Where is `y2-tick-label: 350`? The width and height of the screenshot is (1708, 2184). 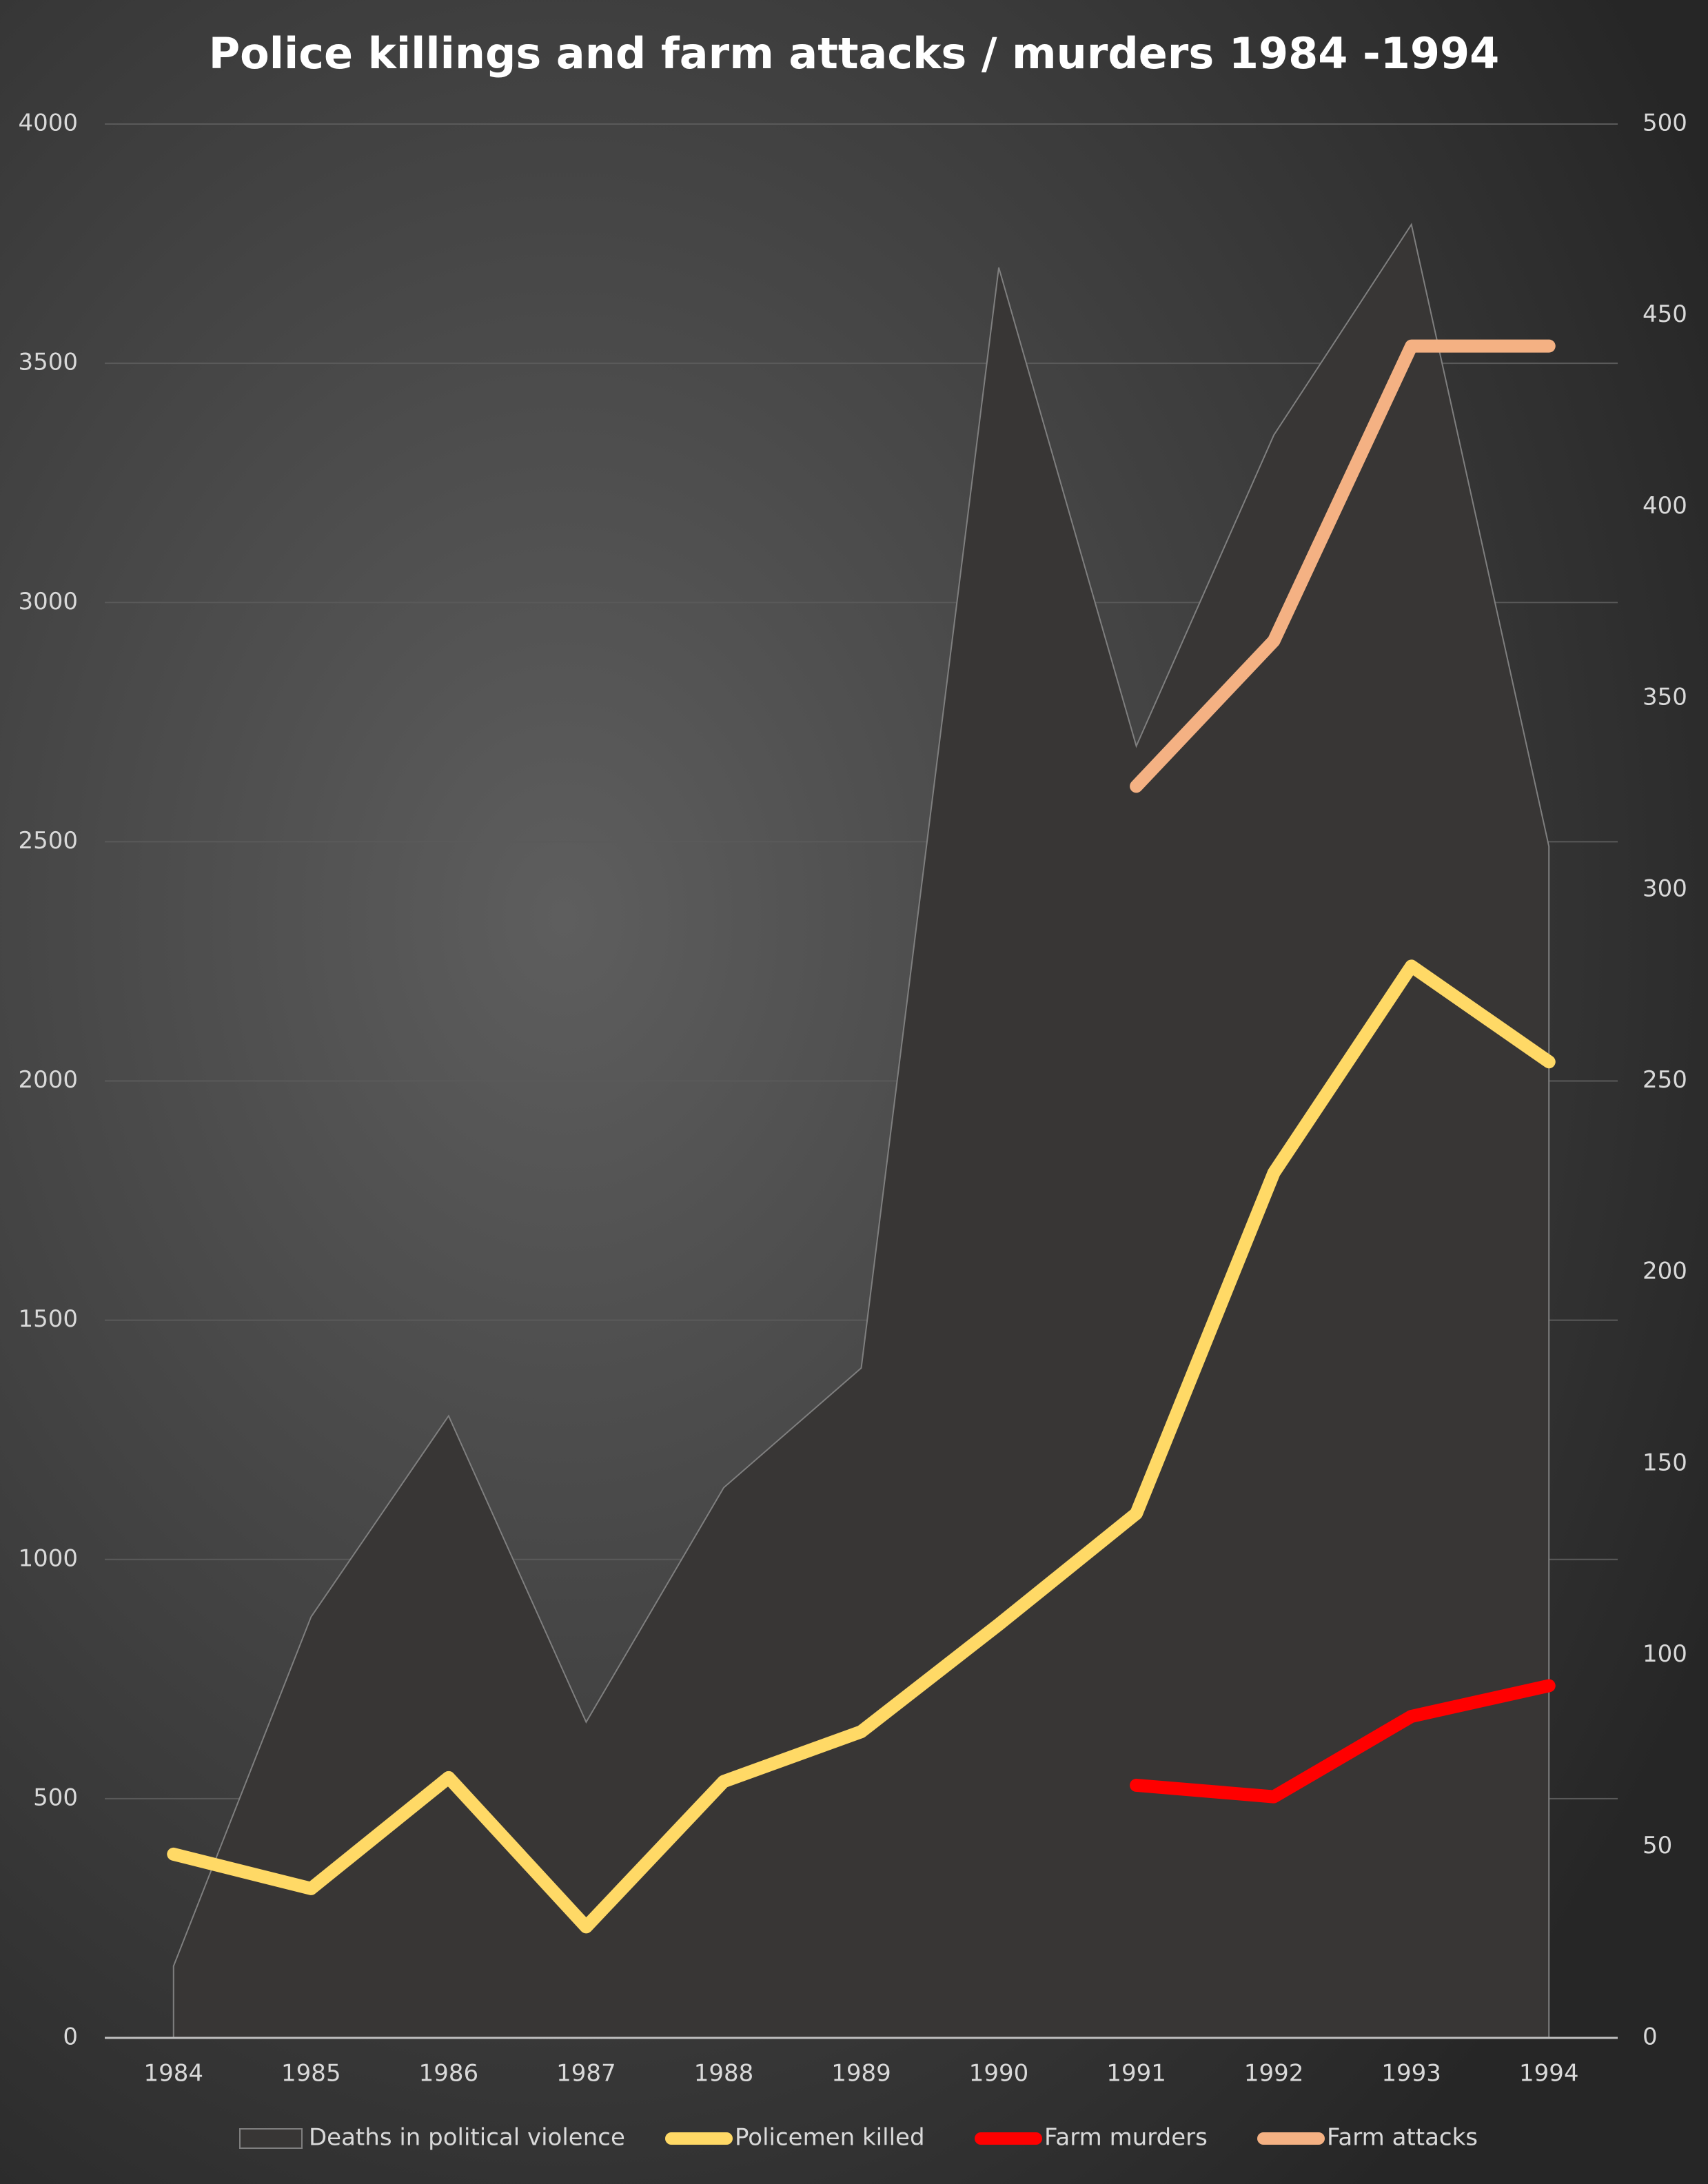
y2-tick-label: 350 is located at coordinates (1665, 697).